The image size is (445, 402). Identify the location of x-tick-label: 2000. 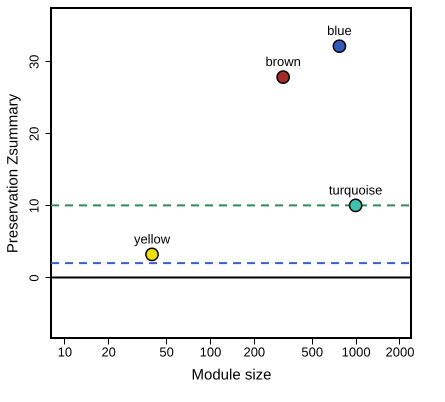
(400, 352).